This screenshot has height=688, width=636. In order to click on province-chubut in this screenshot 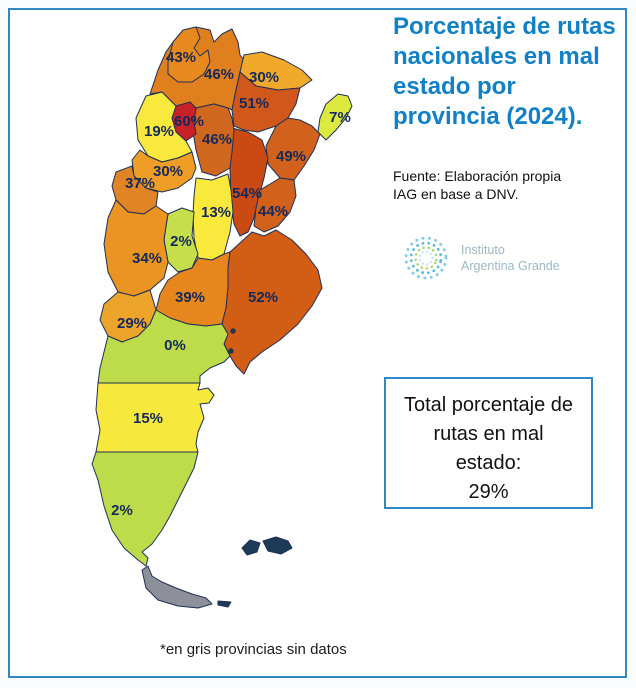, I will do `click(155, 417)`.